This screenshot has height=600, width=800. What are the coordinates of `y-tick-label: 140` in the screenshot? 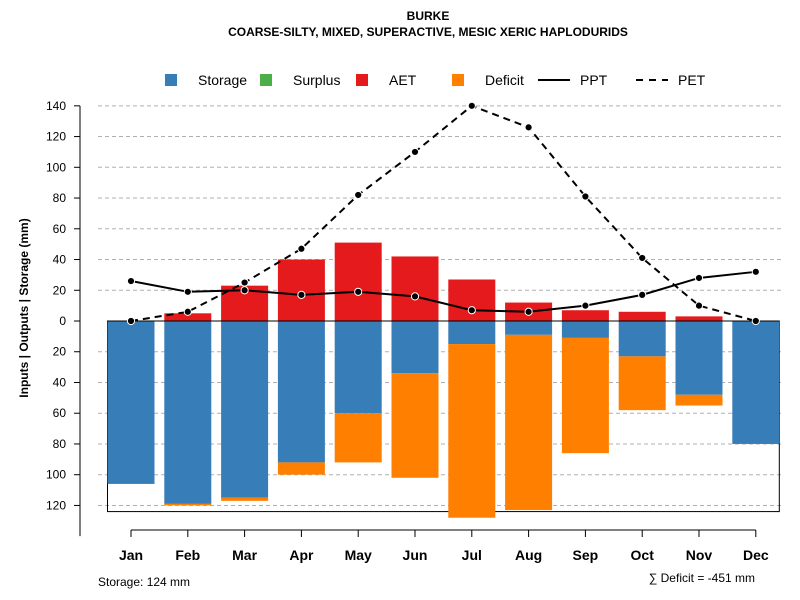 It's located at (56, 106).